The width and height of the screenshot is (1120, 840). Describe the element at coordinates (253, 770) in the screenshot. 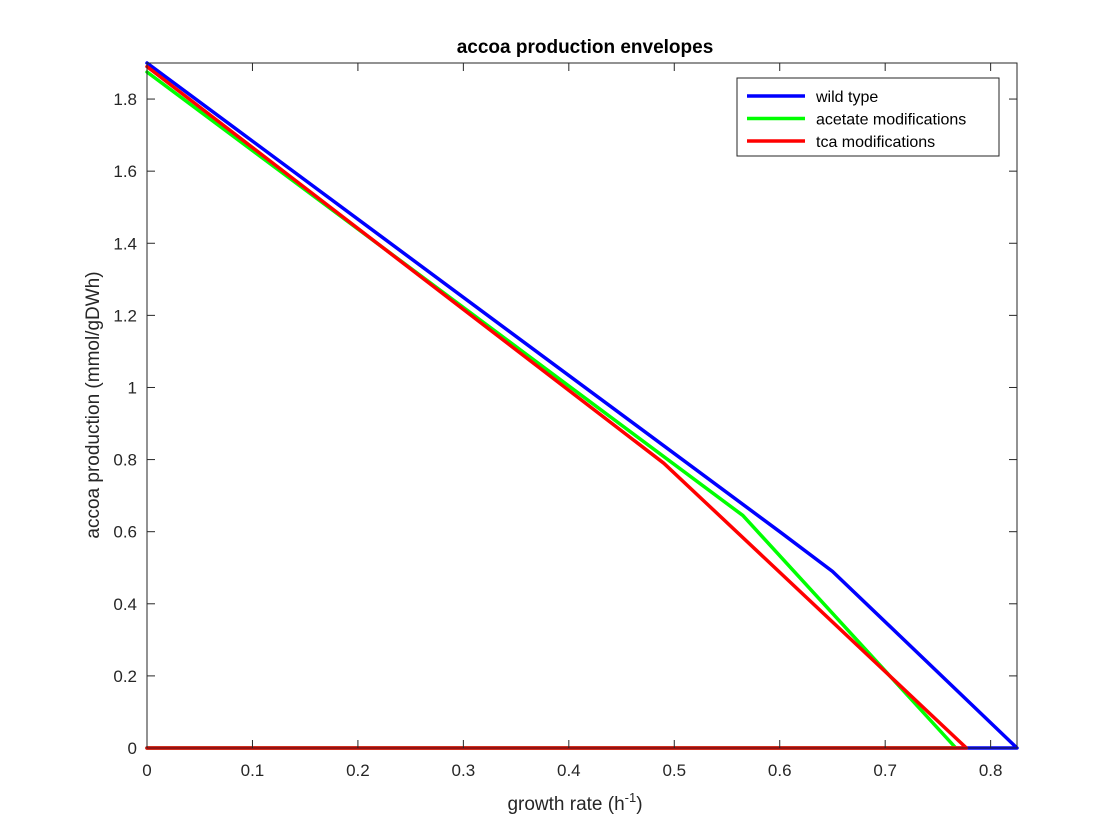

I see `x-tick-label: 0.1` at that location.